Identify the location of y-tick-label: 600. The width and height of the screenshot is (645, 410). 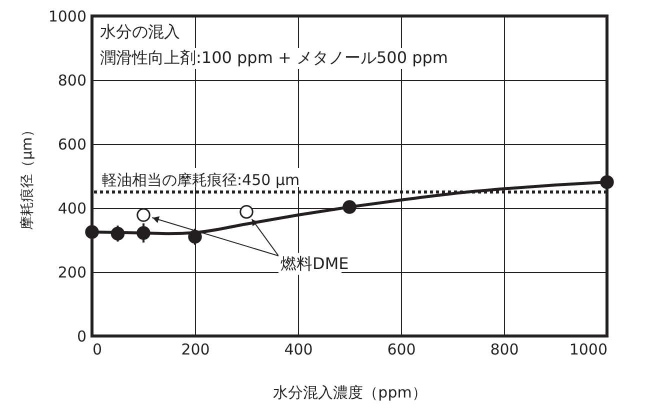
(72, 145).